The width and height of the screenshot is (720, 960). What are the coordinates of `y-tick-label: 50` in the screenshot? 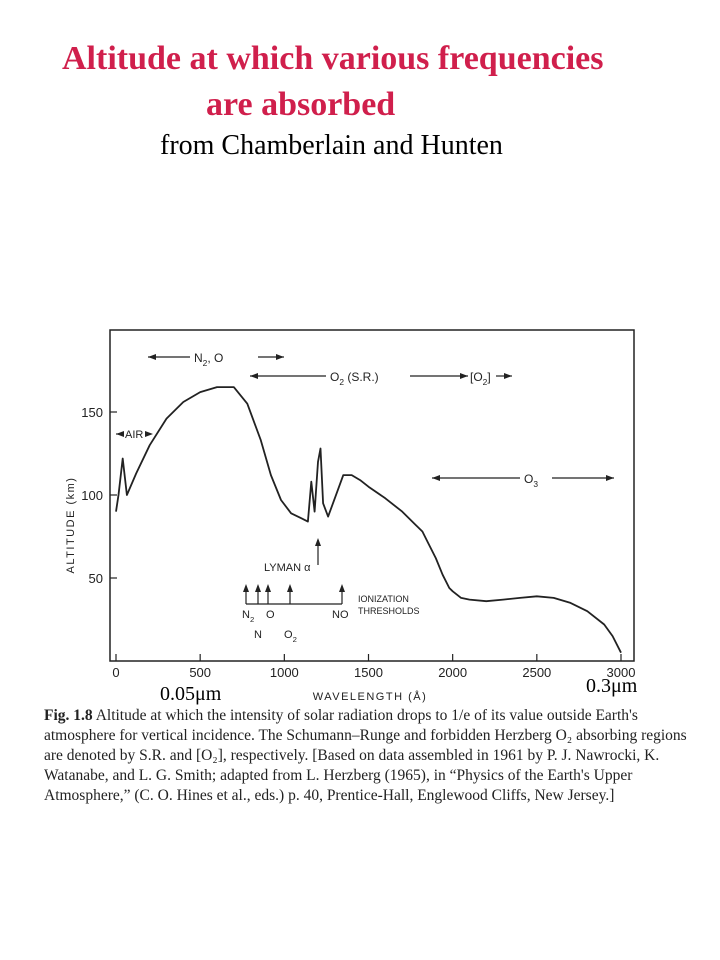 It's located at (96, 578).